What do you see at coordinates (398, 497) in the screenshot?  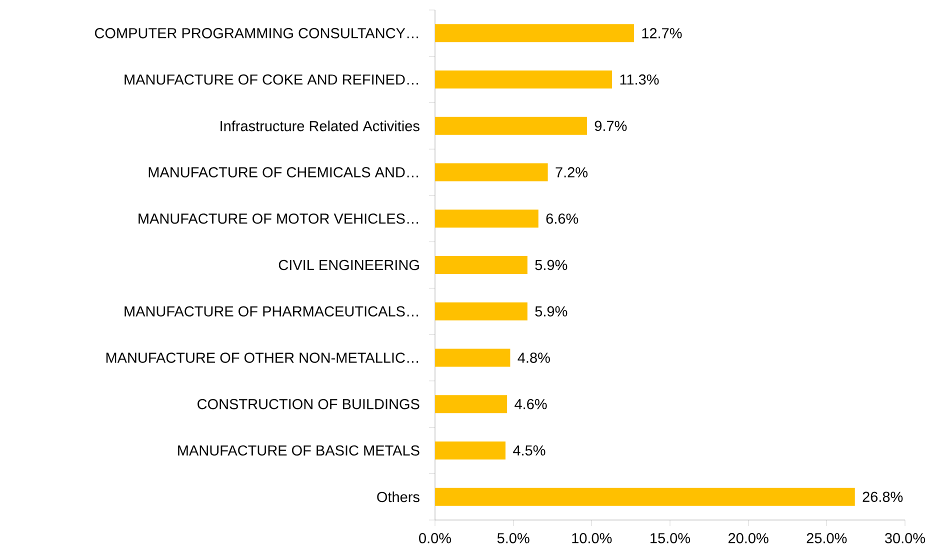 I see `y-tick-label: Others` at bounding box center [398, 497].